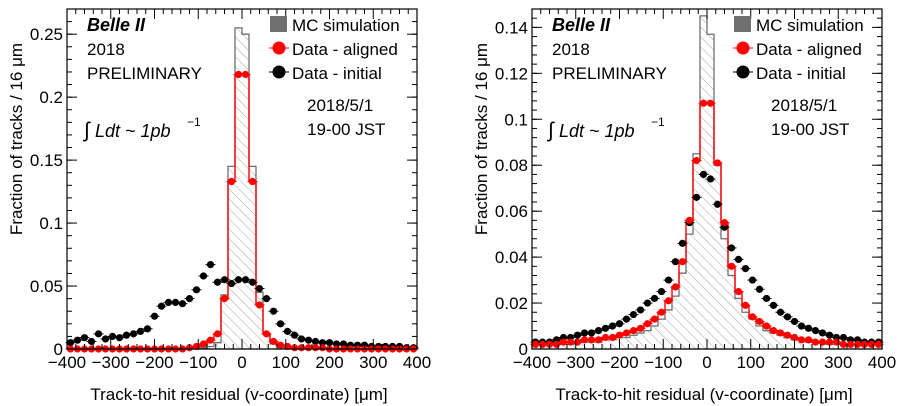  What do you see at coordinates (551, 130) in the screenshot?
I see `luminosity-integral: ∫` at bounding box center [551, 130].